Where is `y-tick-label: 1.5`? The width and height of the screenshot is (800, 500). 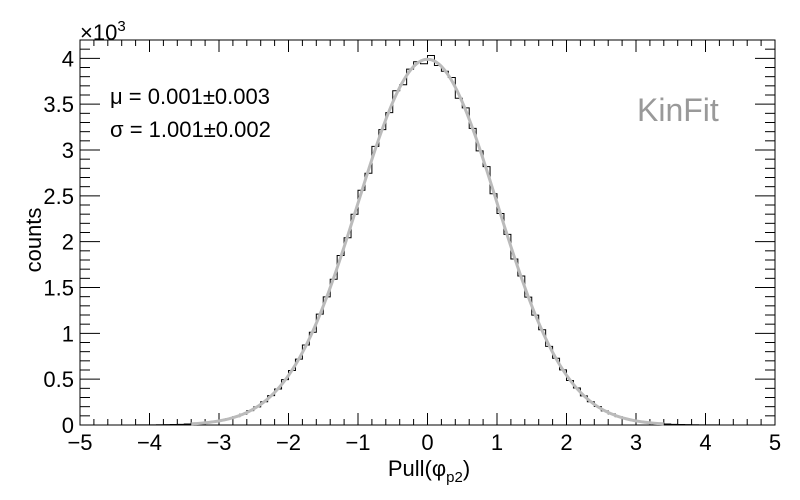 y-tick-label: 1.5 is located at coordinates (58, 288).